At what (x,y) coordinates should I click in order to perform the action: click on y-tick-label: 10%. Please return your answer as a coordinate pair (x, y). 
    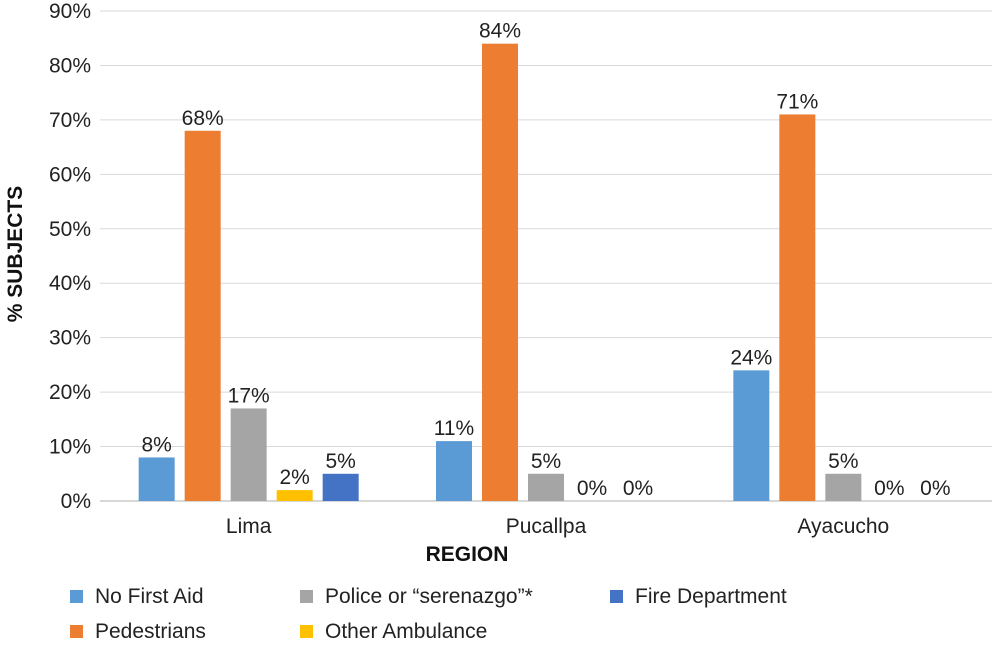
    Looking at the image, I should click on (70, 447).